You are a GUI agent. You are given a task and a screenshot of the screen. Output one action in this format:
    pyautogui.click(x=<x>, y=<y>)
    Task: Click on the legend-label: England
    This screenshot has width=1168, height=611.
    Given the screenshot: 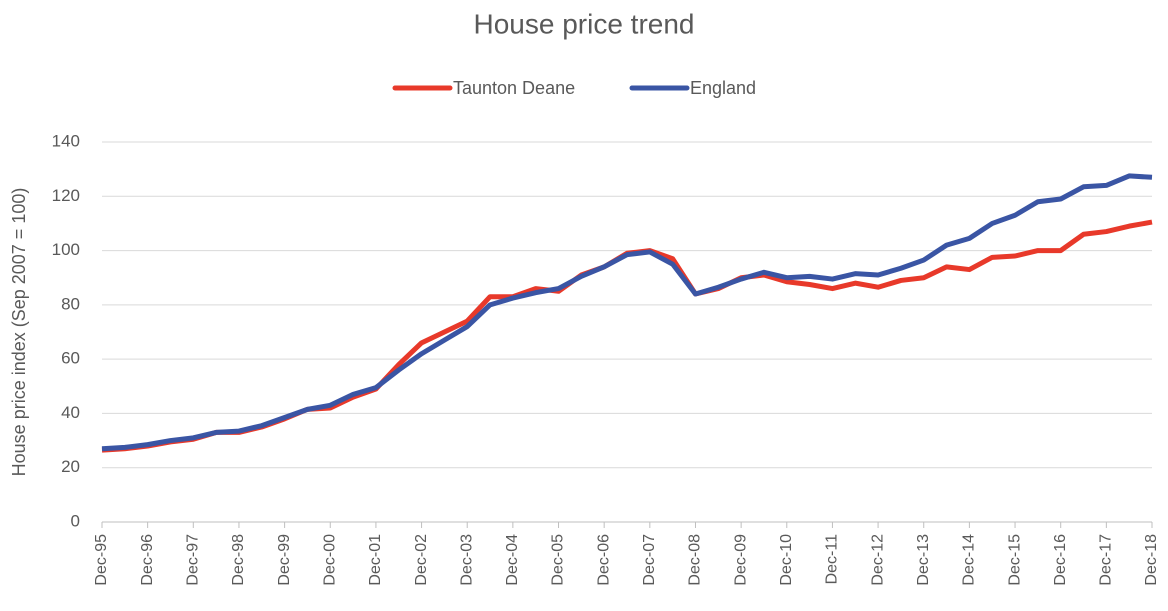 What is the action you would take?
    pyautogui.click(x=723, y=88)
    